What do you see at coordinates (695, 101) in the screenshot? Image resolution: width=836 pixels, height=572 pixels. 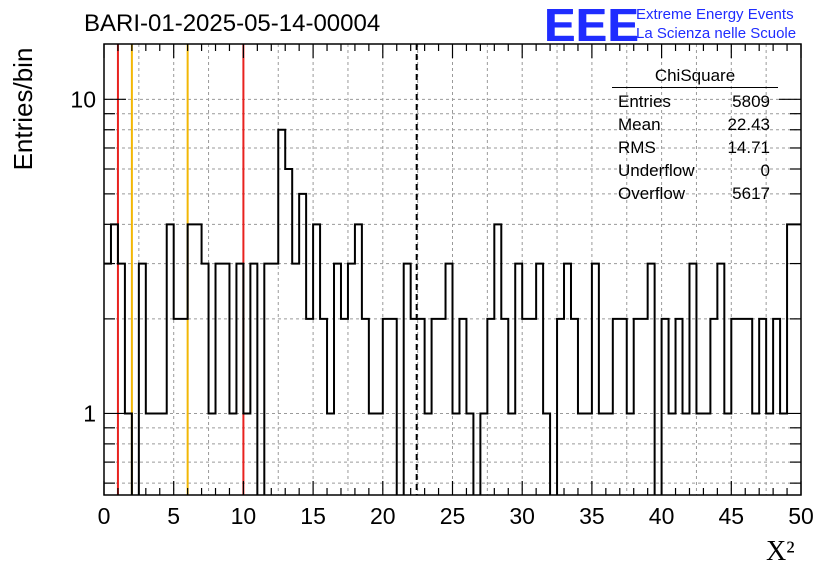 I see `stats-row: Entries 5809` at bounding box center [695, 101].